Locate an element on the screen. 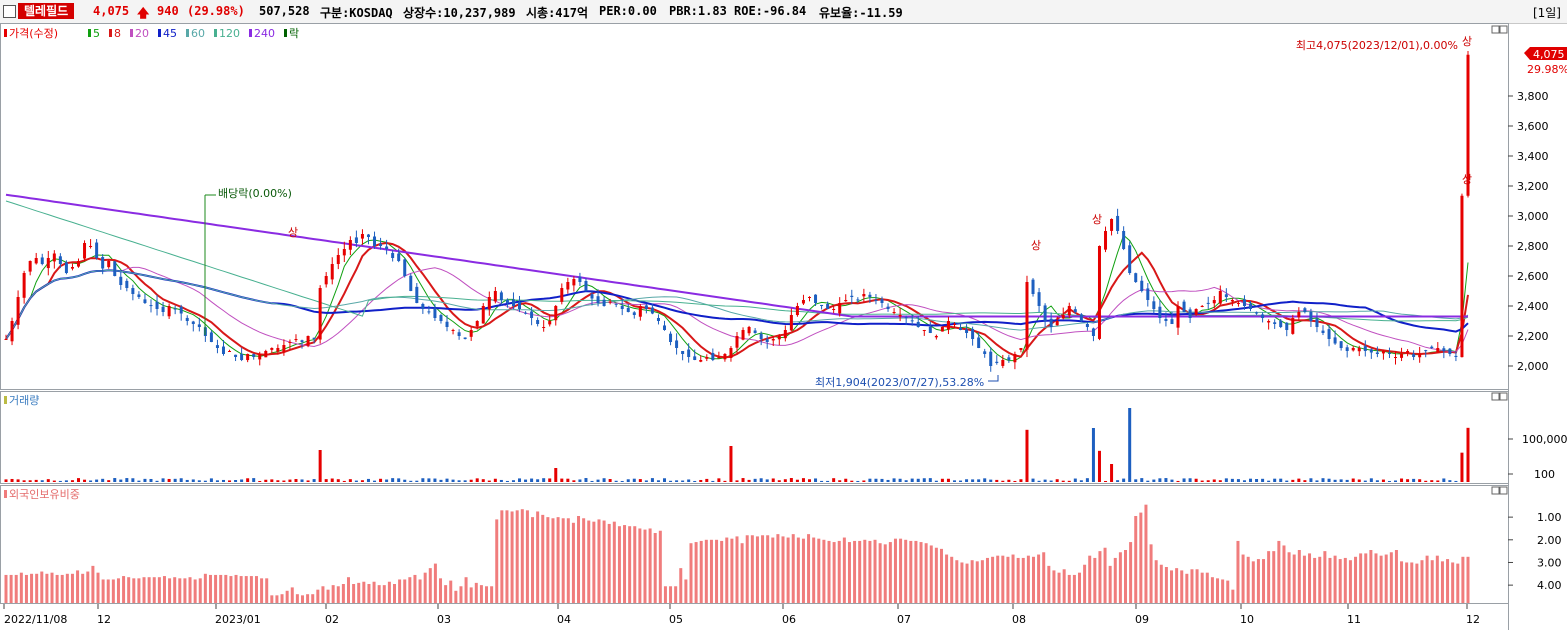  limit-up-marker: 상 is located at coordinates (1097, 219).